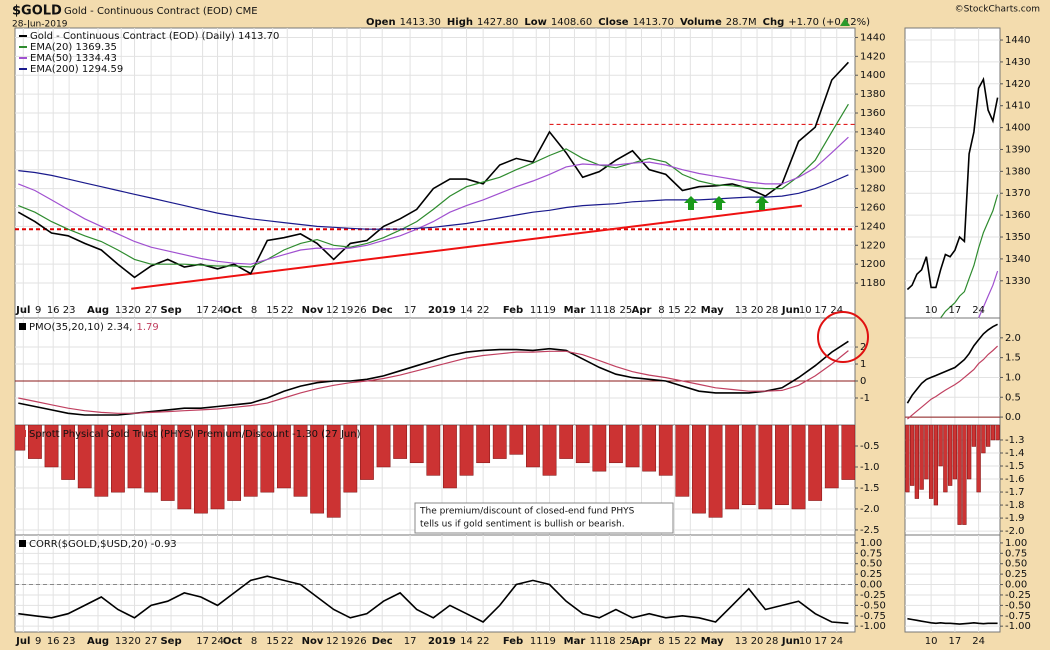 Image resolution: width=1050 pixels, height=650 pixels. What do you see at coordinates (332, 641) in the screenshot?
I see `x-tick-label: 12` at bounding box center [332, 641].